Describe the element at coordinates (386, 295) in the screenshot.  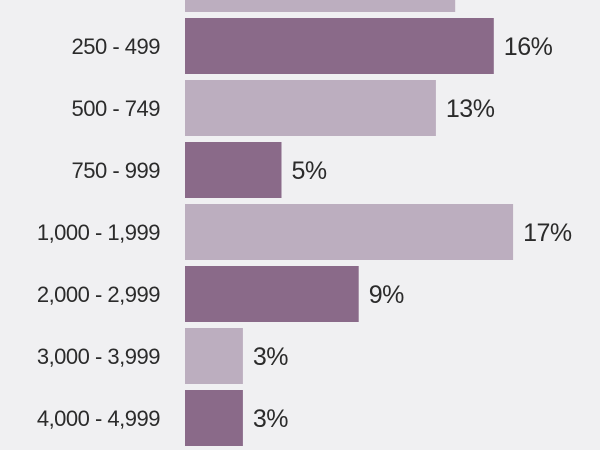
I see `value-label: 9%` at that location.